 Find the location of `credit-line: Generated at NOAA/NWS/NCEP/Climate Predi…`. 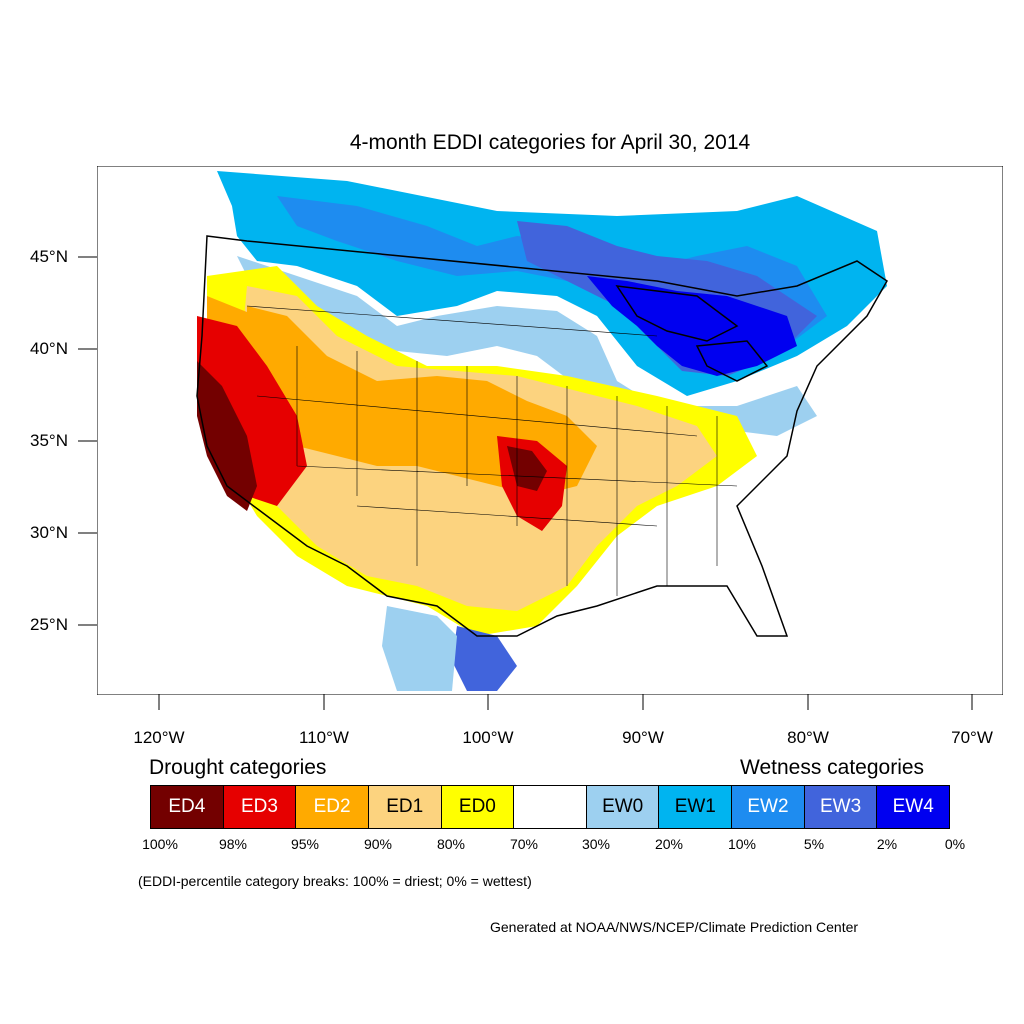

credit-line: Generated at NOAA/NWS/NCEP/Climate Predi… is located at coordinates (674, 927).